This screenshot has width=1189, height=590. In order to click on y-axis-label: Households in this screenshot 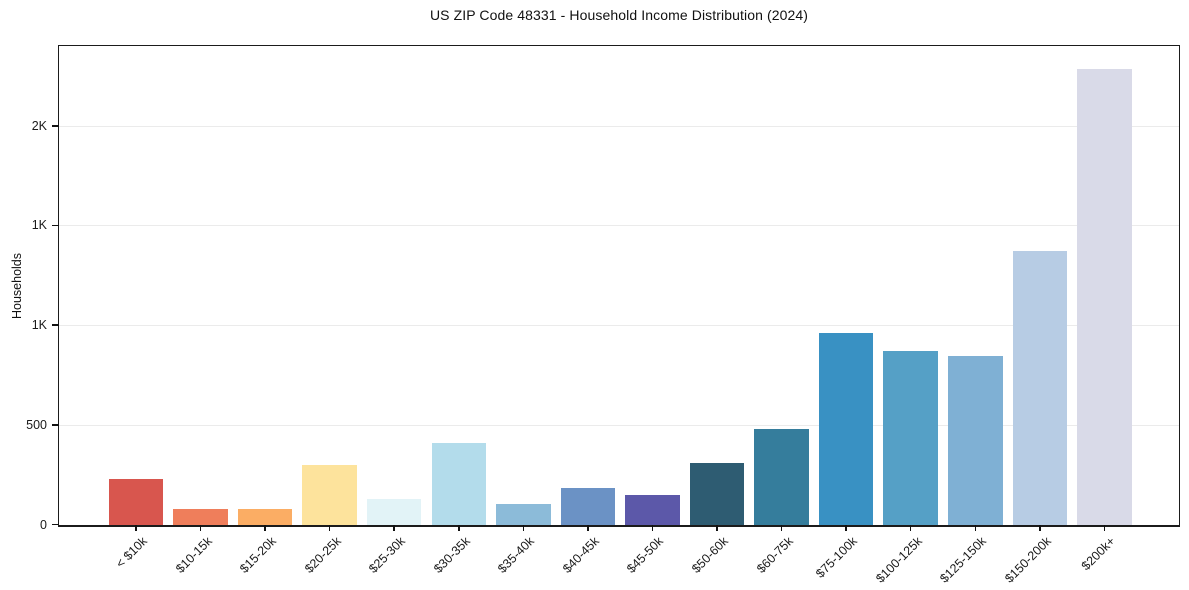, I will do `click(17, 286)`.